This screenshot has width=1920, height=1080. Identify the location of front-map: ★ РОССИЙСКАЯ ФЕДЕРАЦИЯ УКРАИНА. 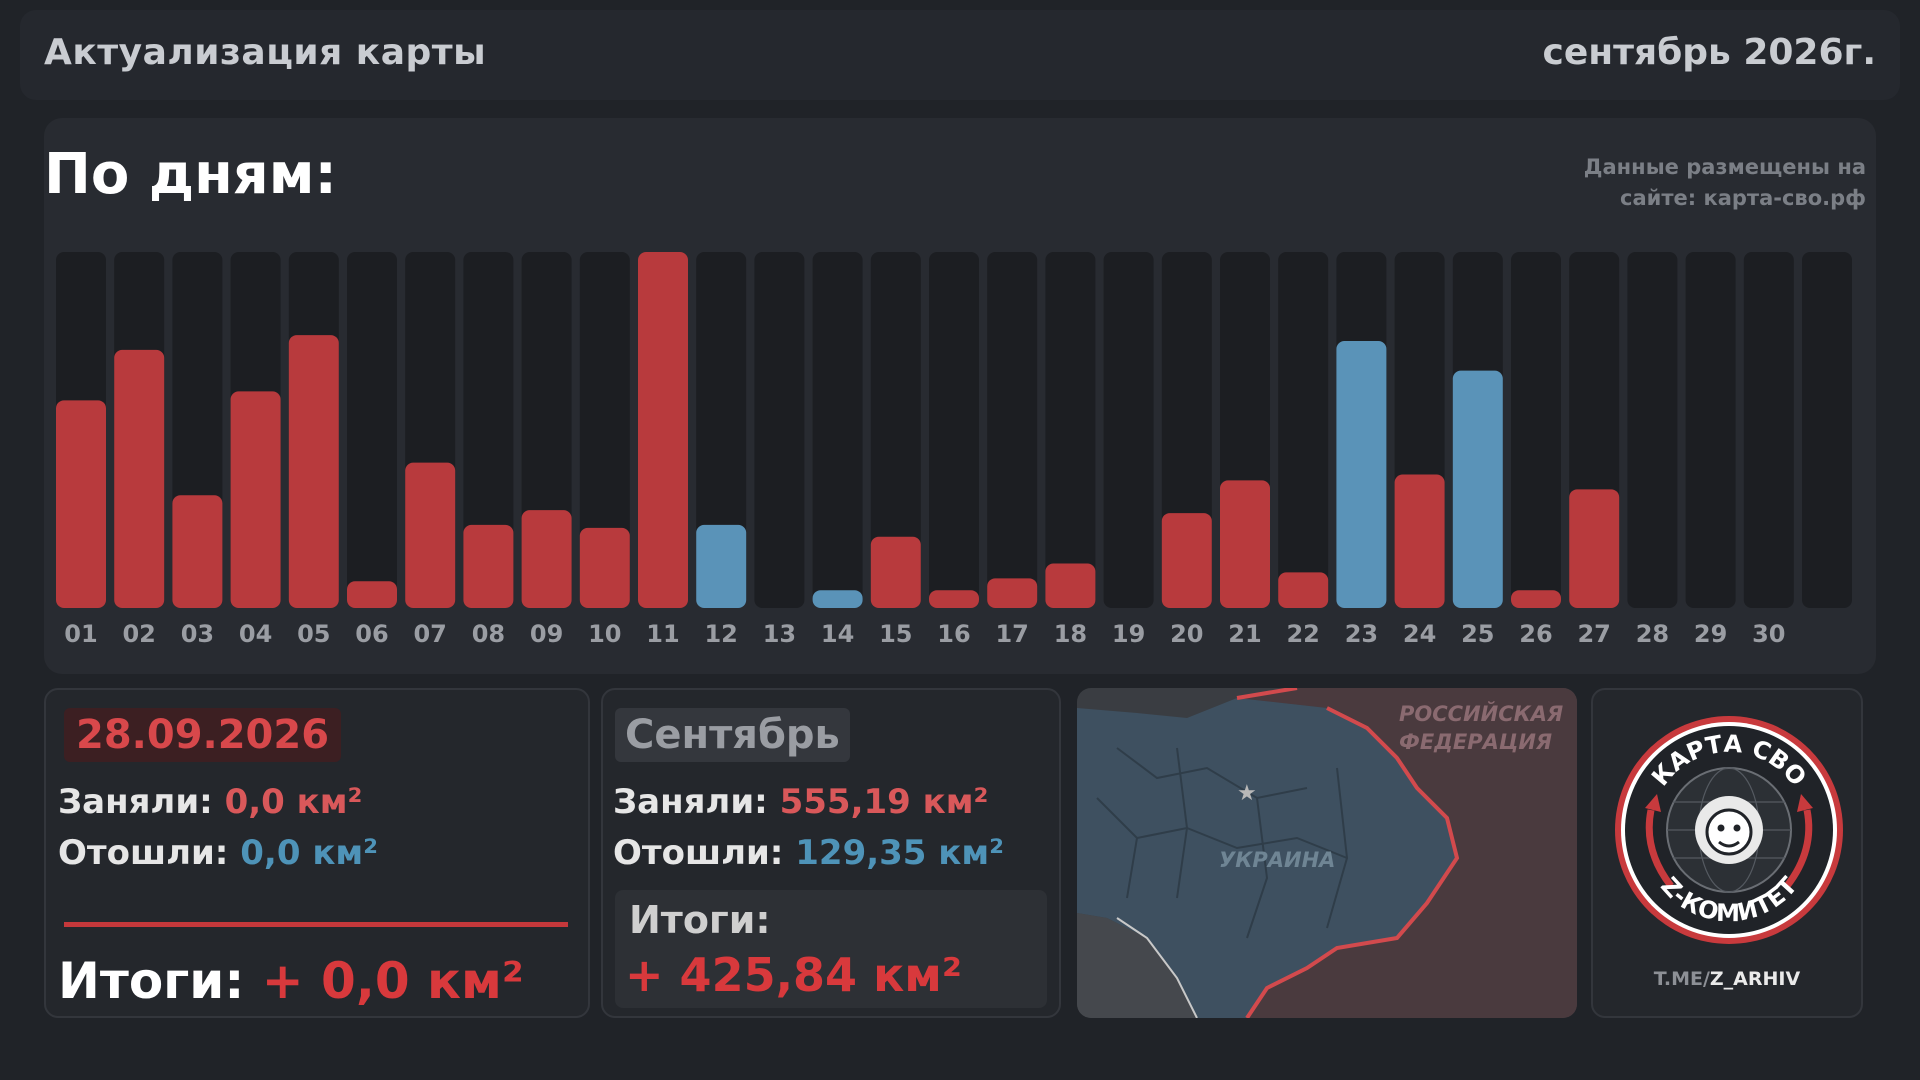
(1327, 853).